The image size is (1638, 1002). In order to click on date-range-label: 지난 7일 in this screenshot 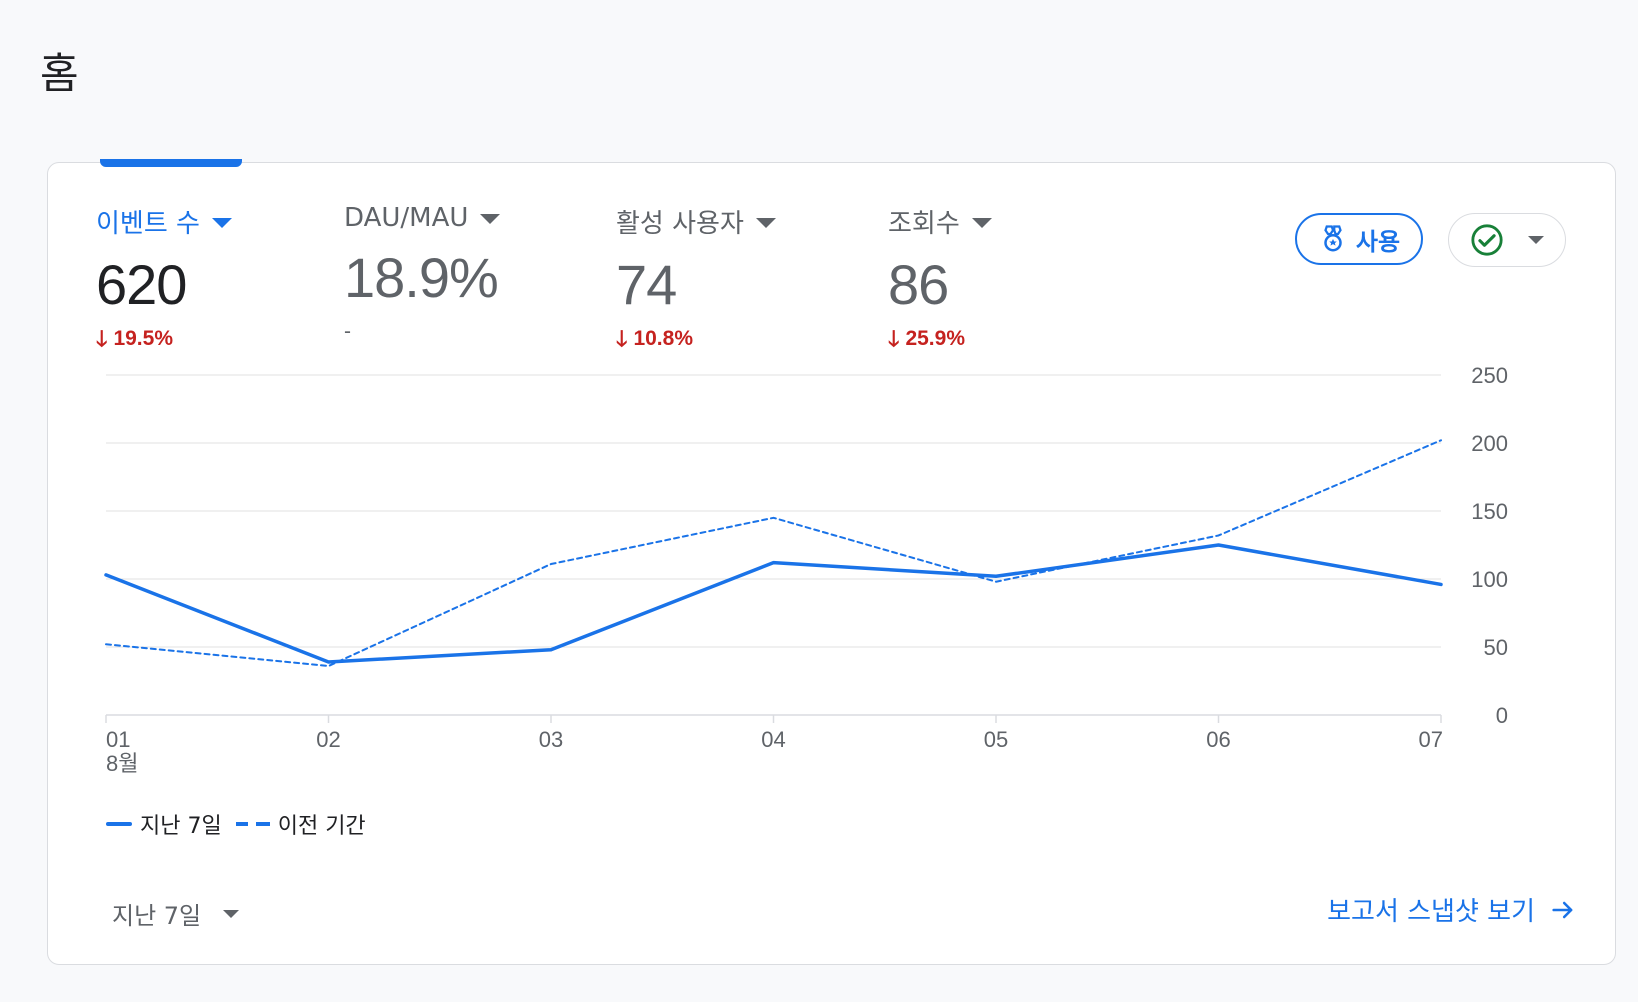, I will do `click(157, 916)`.